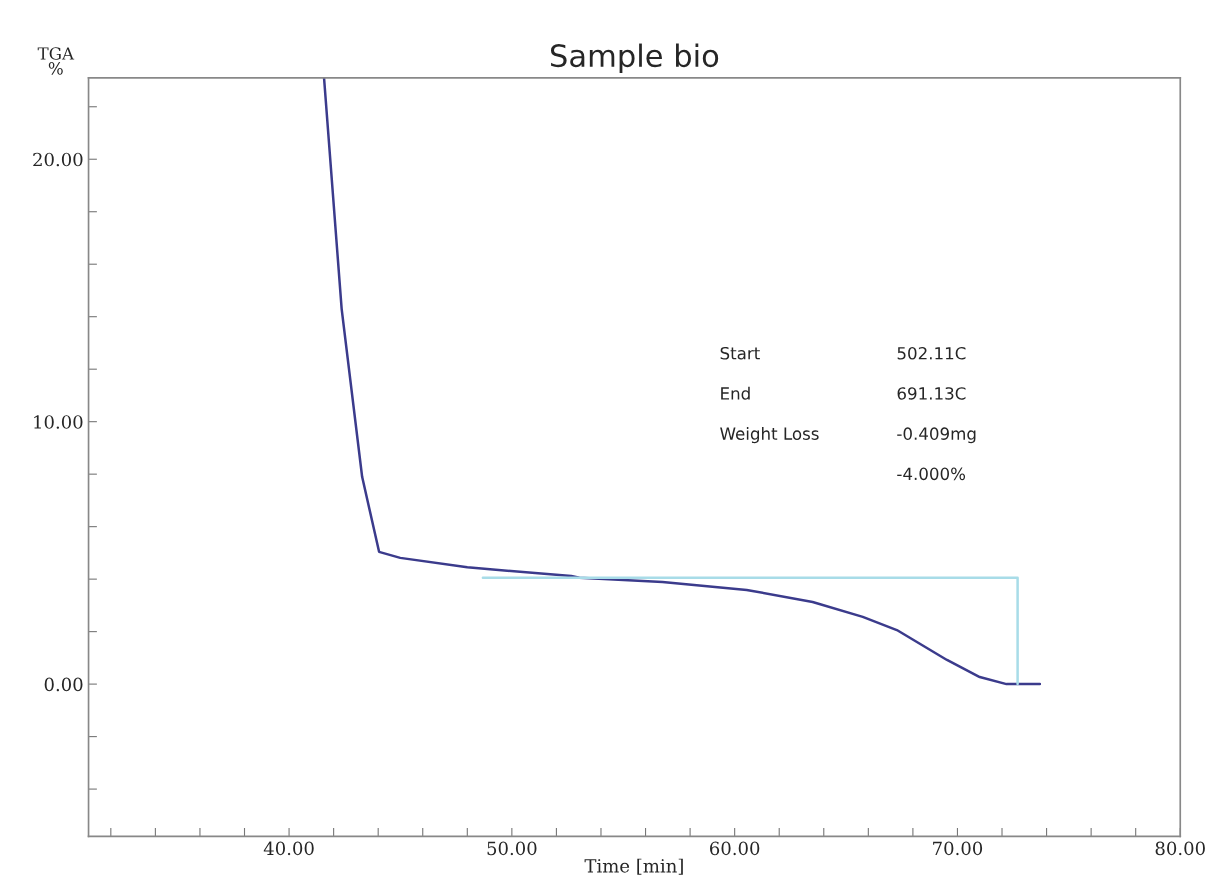  I want to click on y-axis-title: TGA %, so click(56, 61).